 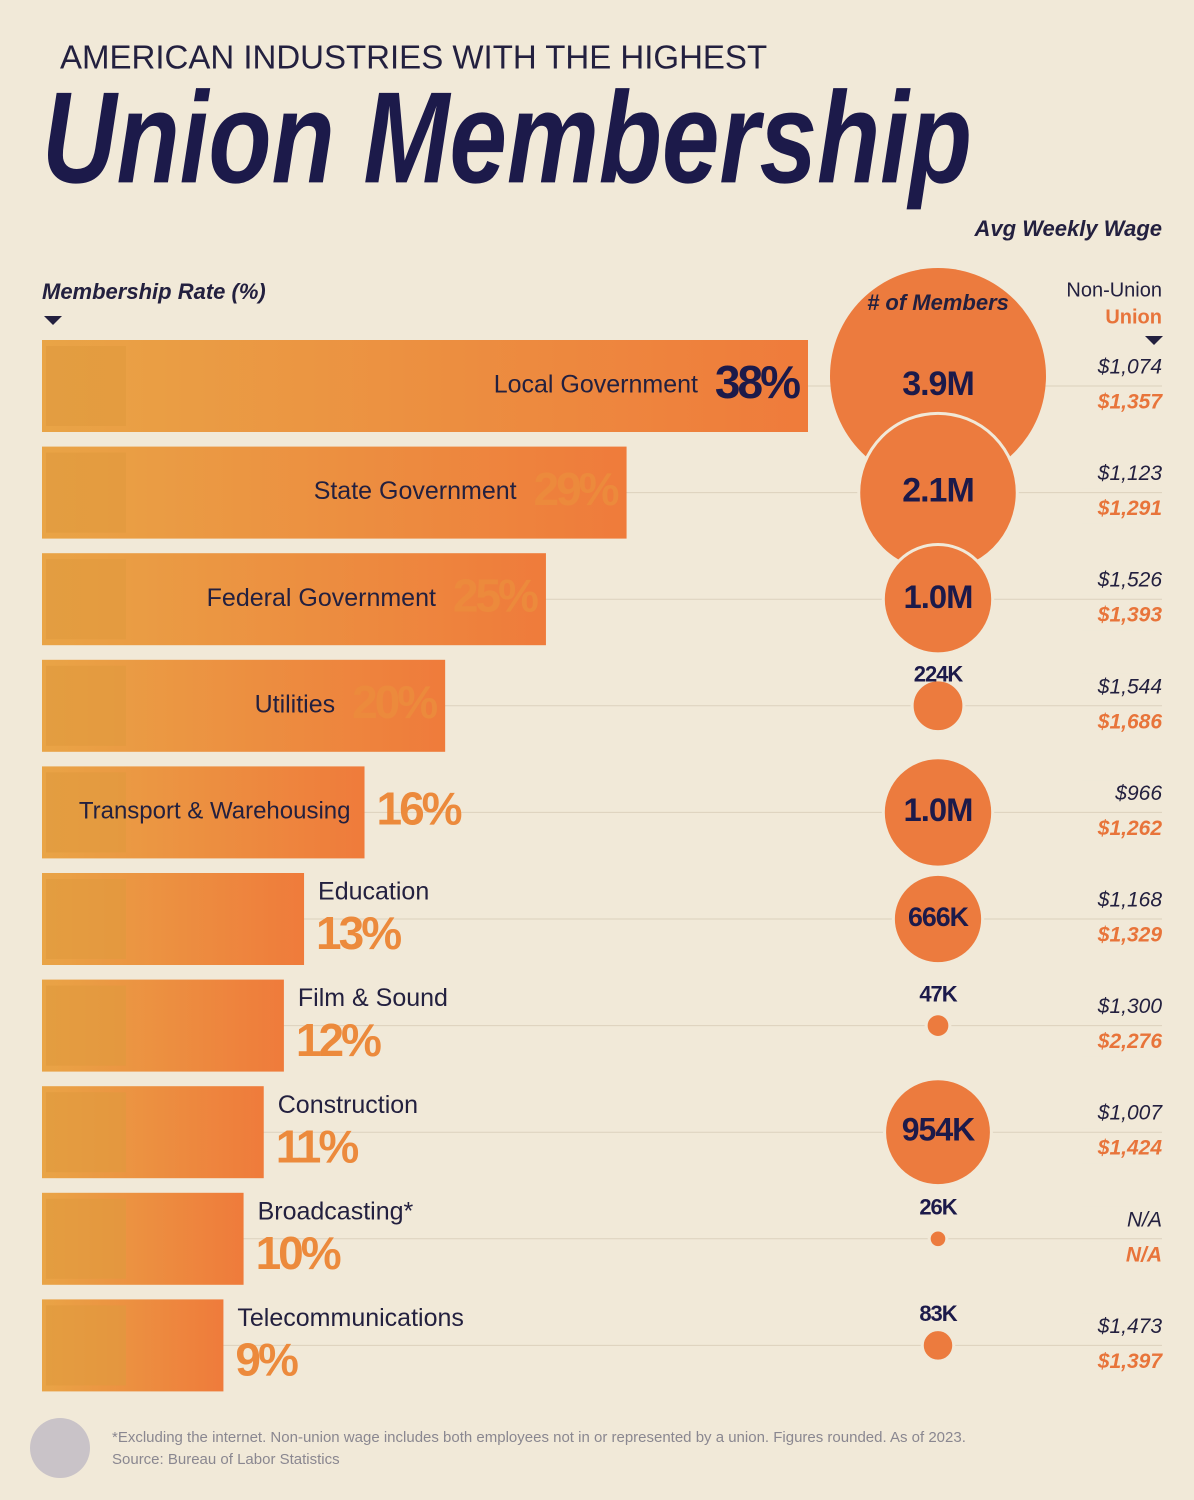 What do you see at coordinates (419, 809) in the screenshot?
I see `value-label: 16%` at bounding box center [419, 809].